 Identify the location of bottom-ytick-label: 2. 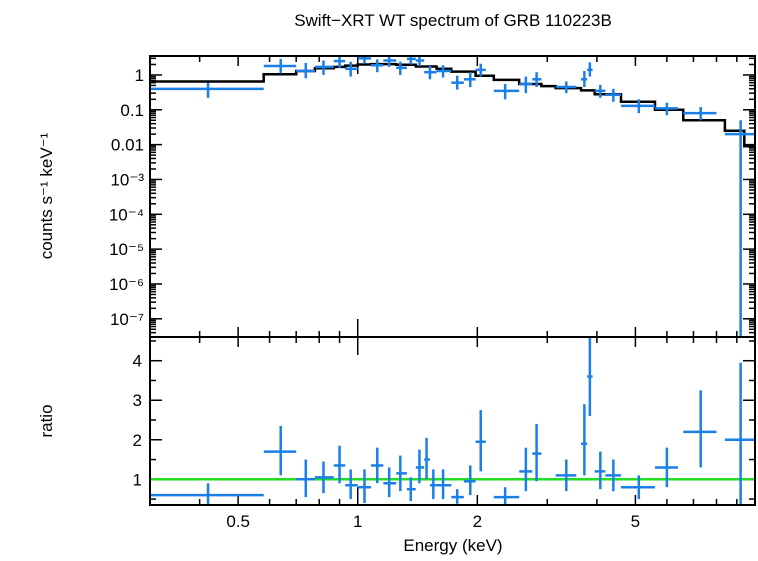
(137, 440).